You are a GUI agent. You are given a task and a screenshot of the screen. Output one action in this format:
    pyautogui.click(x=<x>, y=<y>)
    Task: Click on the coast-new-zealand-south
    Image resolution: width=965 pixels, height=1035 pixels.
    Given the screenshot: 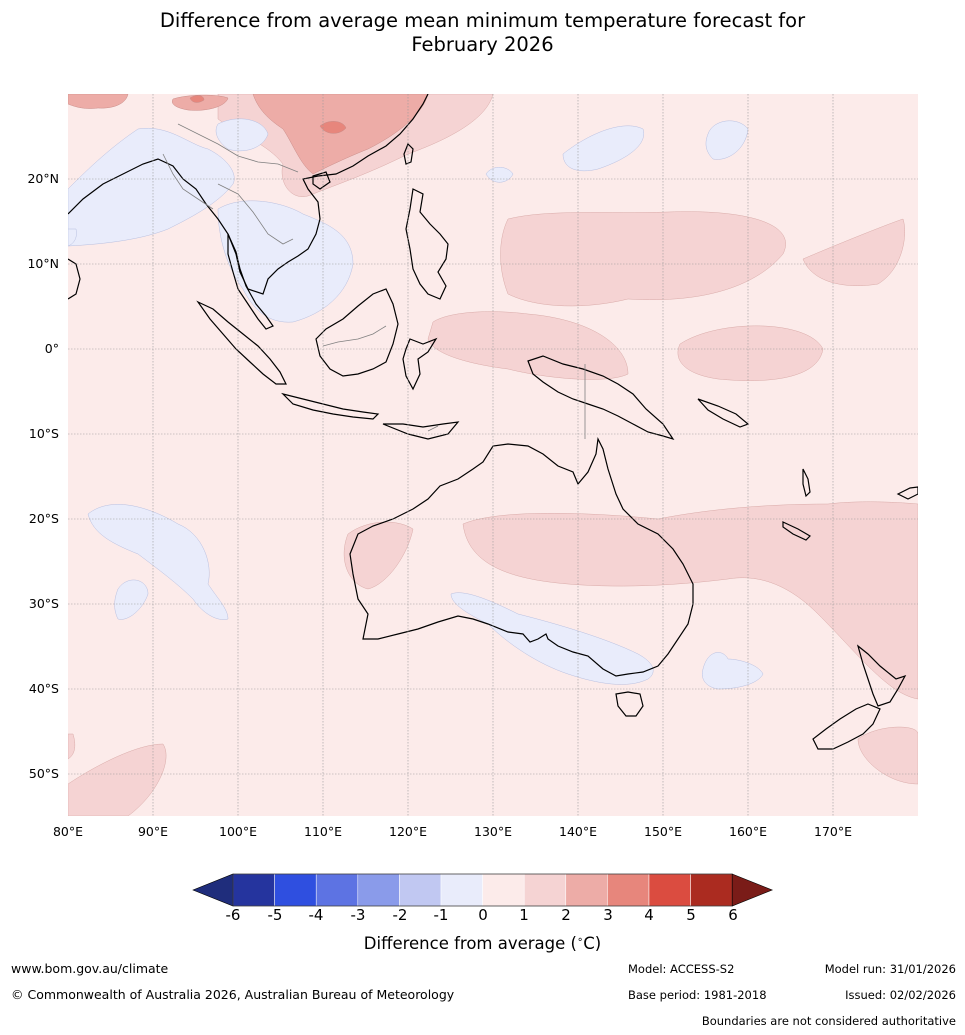 What is the action you would take?
    pyautogui.click(x=846, y=726)
    